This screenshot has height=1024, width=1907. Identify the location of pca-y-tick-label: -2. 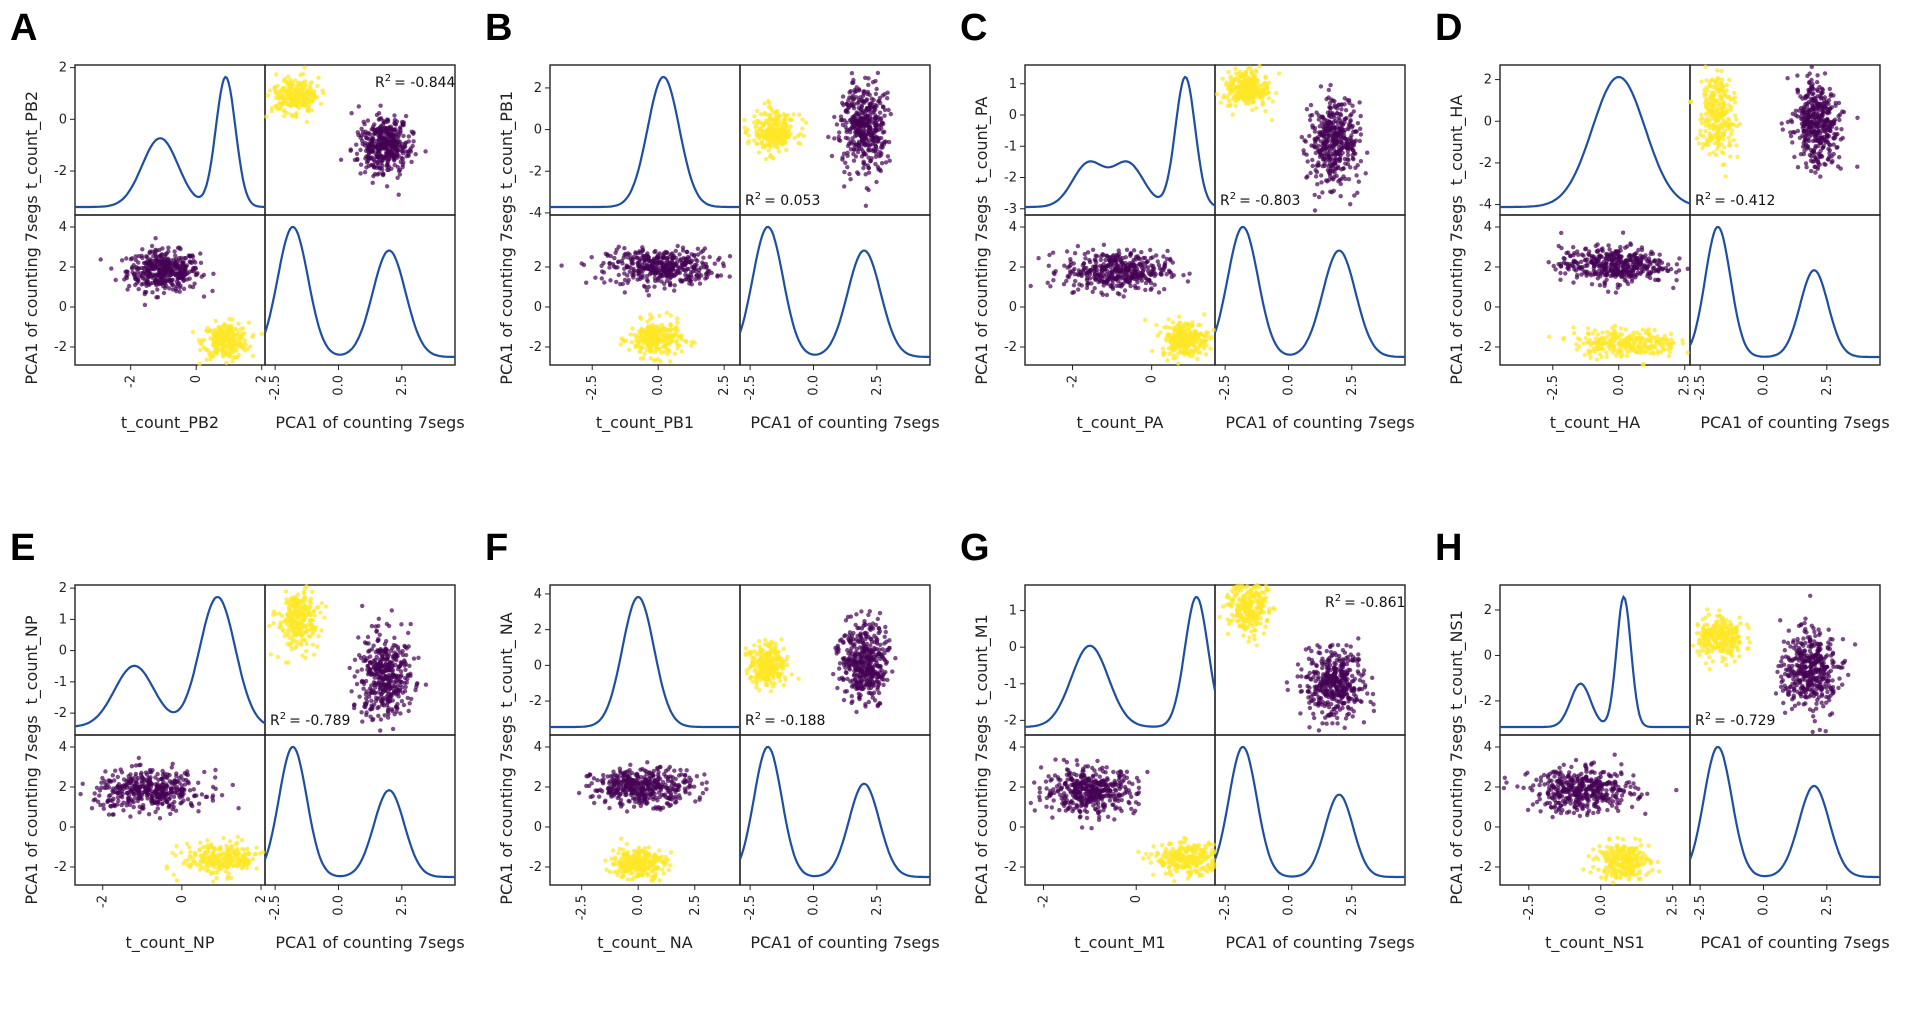
(1010, 347).